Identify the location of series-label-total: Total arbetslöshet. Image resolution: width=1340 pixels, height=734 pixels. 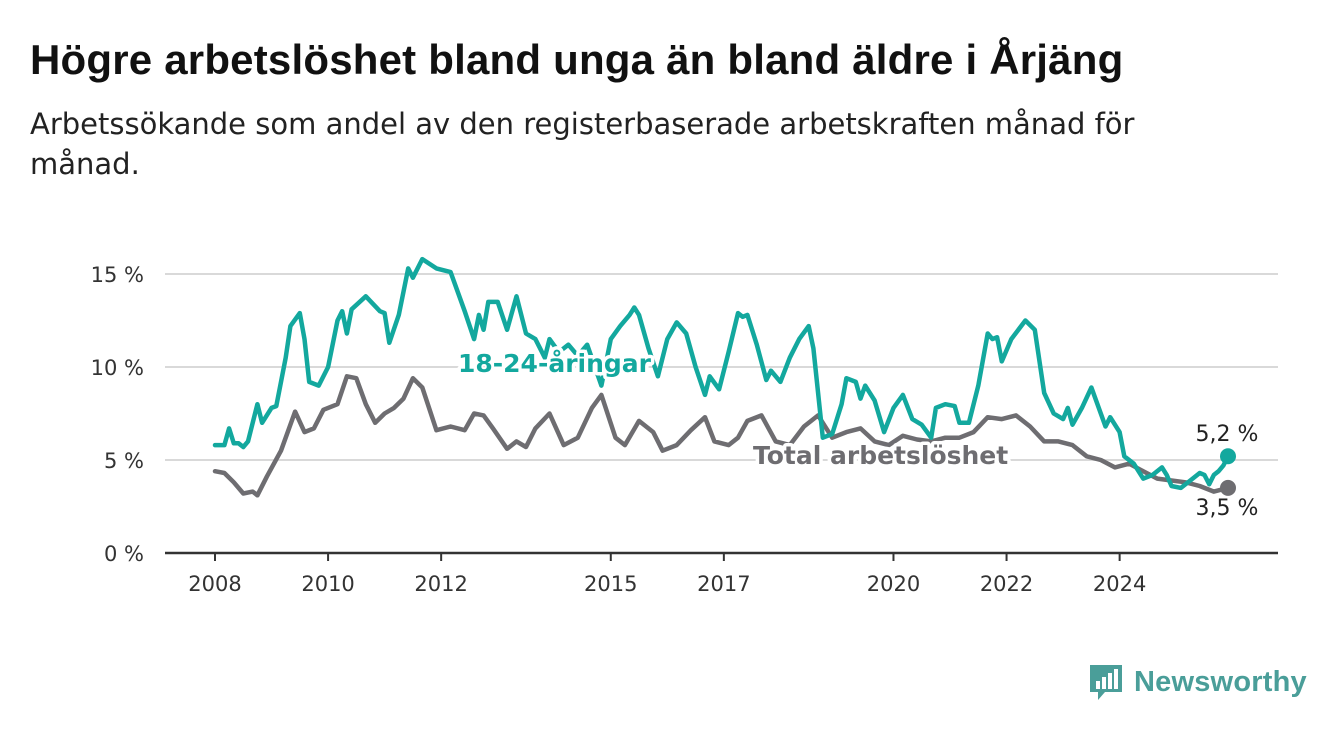
(880, 455).